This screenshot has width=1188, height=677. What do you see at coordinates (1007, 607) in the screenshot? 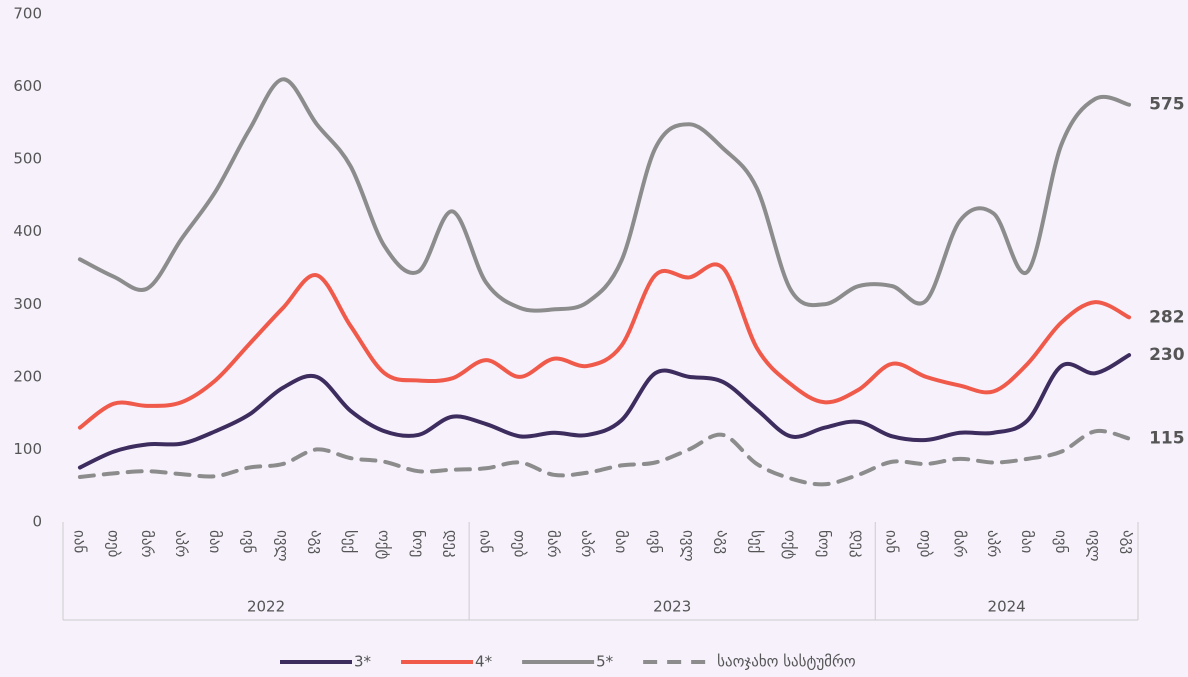
I see `group-label: 2024` at bounding box center [1007, 607].